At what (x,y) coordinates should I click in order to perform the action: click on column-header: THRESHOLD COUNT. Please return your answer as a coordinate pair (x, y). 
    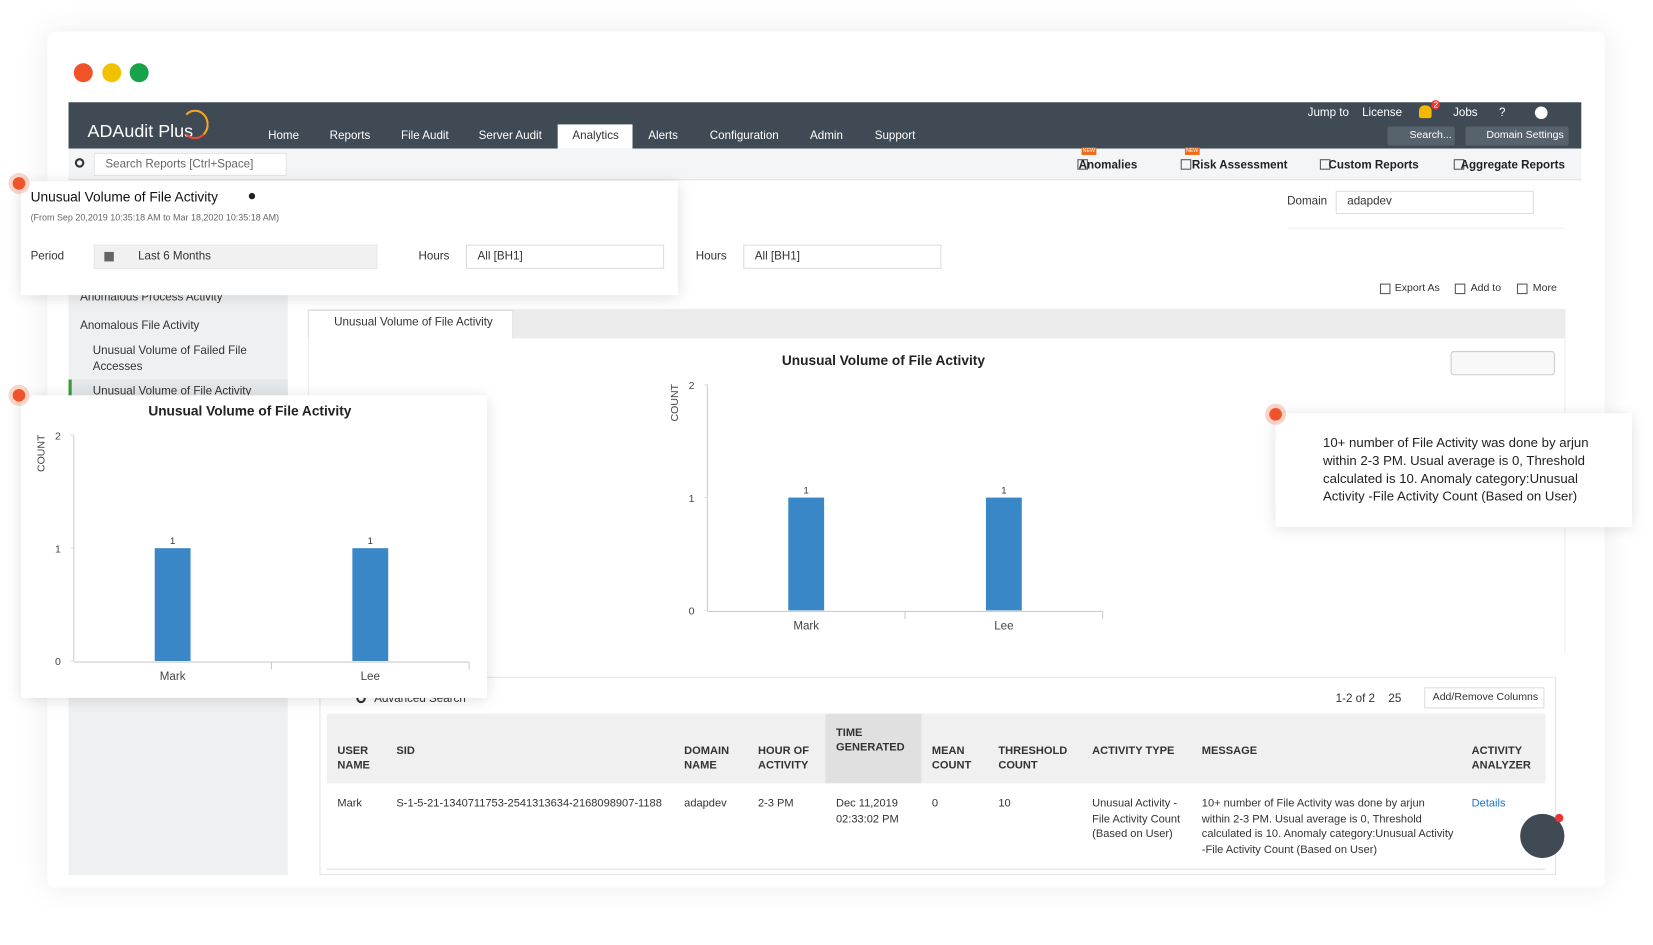
    Looking at the image, I should click on (1033, 758).